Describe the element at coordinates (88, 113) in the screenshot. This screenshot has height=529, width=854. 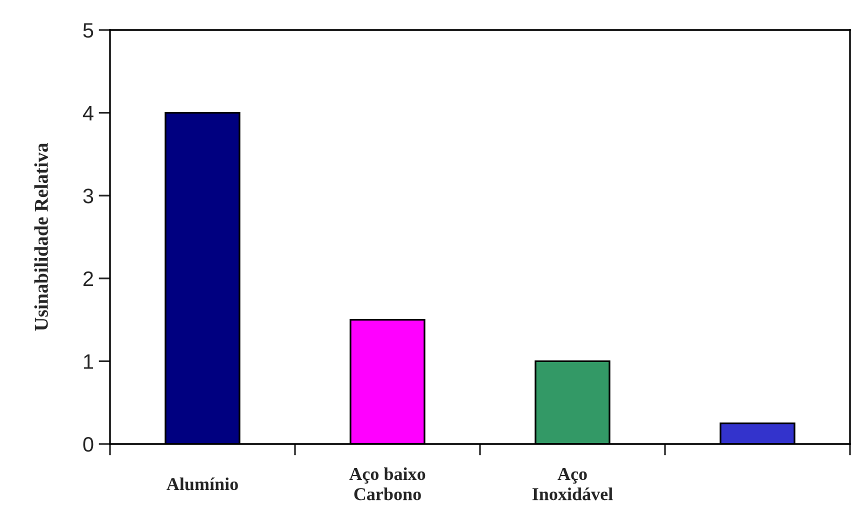
I see `y-tick-label: 4` at that location.